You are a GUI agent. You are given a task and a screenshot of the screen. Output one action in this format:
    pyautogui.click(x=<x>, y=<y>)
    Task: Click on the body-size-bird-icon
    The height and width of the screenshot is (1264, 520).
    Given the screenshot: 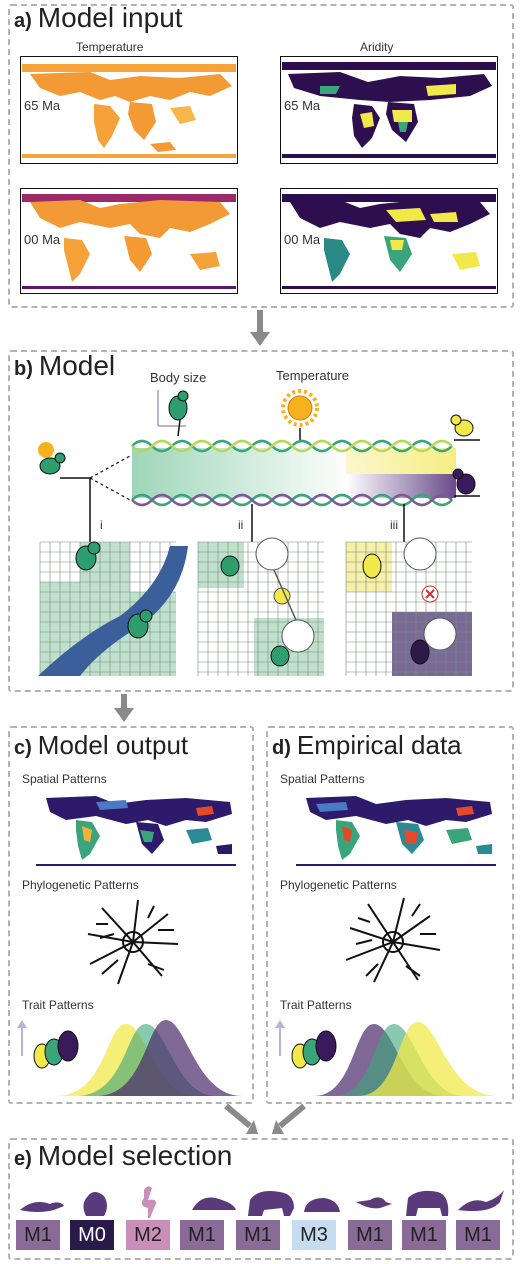 What is the action you would take?
    pyautogui.click(x=173, y=408)
    